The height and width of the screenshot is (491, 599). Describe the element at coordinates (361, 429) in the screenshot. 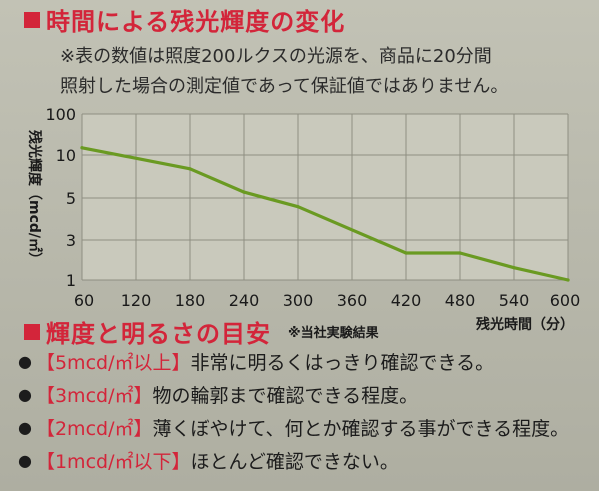

I see `guide-description: 薄くぼやけて、何とか確認する事ができる程度。` at that location.